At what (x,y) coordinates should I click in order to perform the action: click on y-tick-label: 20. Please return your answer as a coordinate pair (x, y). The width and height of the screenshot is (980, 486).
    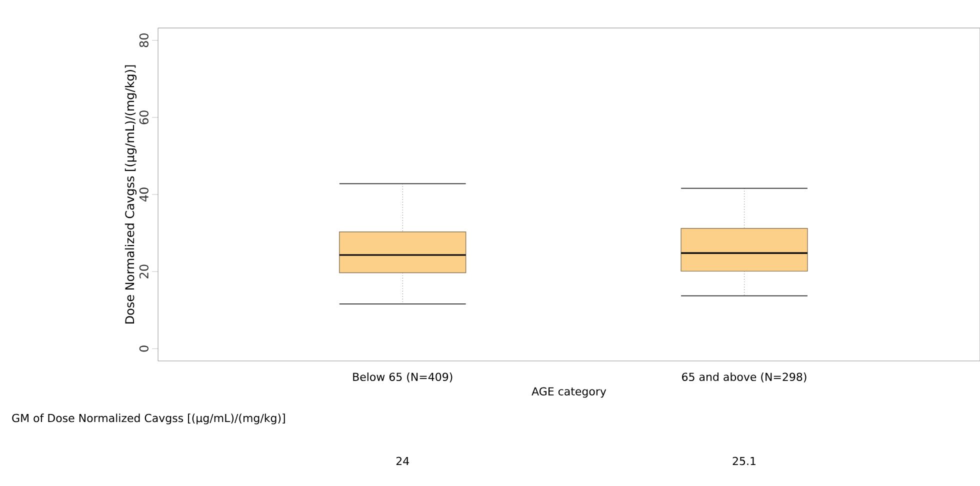
    Looking at the image, I should click on (143, 271).